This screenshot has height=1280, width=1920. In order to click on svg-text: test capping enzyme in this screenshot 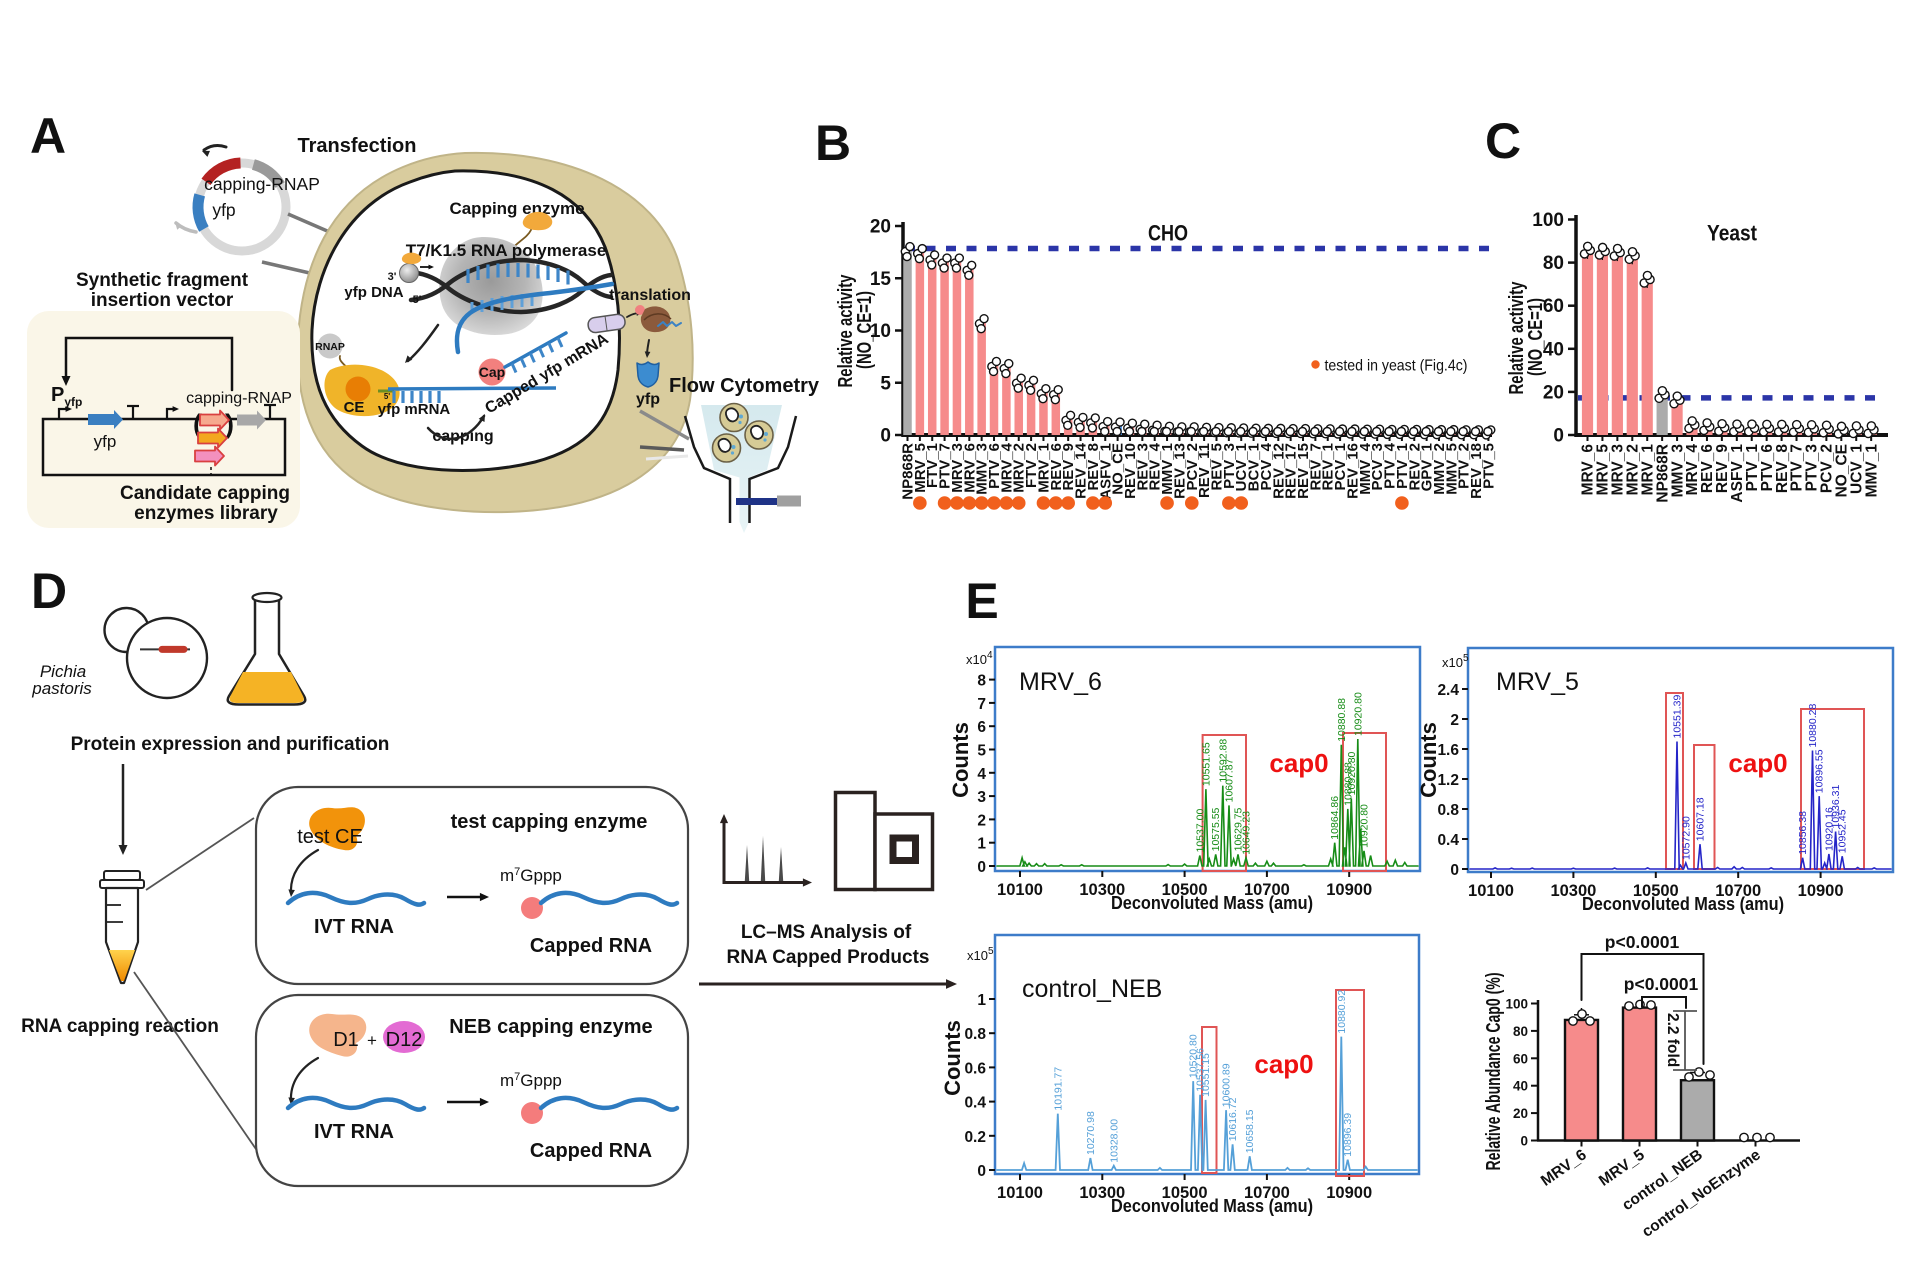, I will do `click(549, 822)`.